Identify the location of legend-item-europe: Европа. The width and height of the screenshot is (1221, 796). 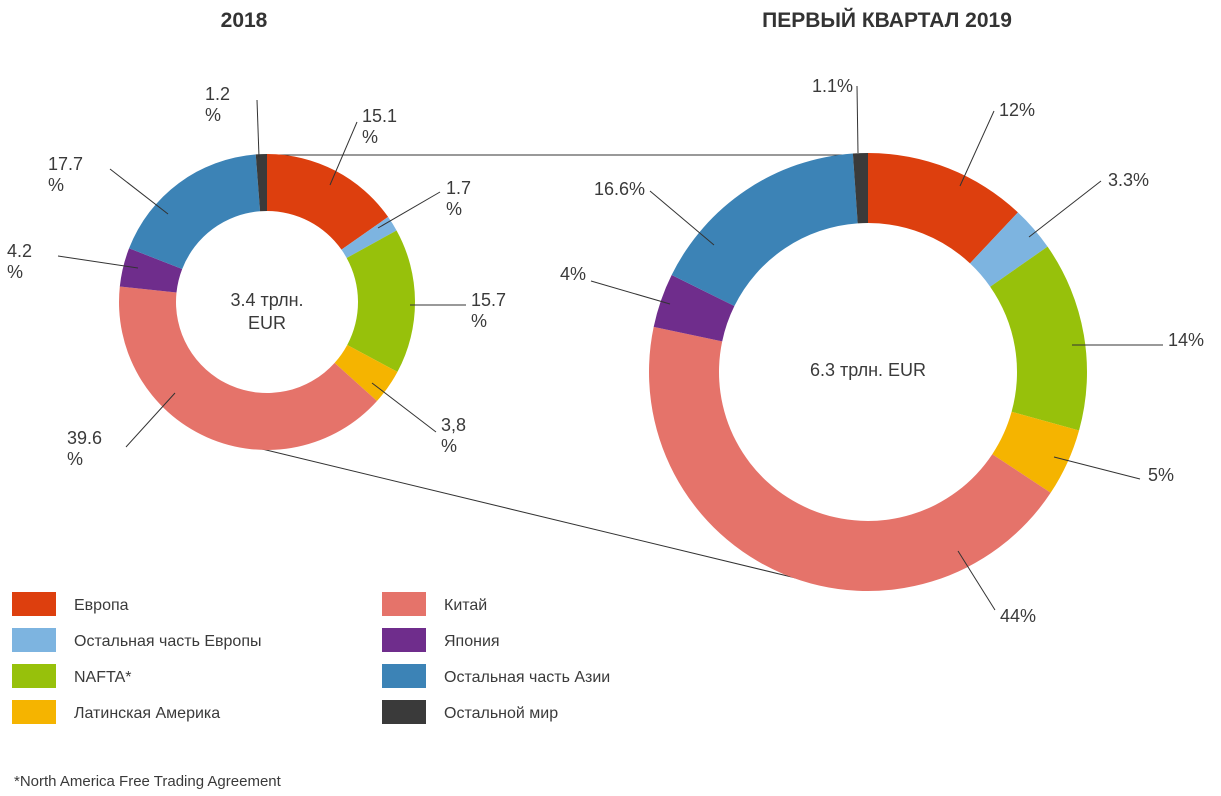
(70, 604).